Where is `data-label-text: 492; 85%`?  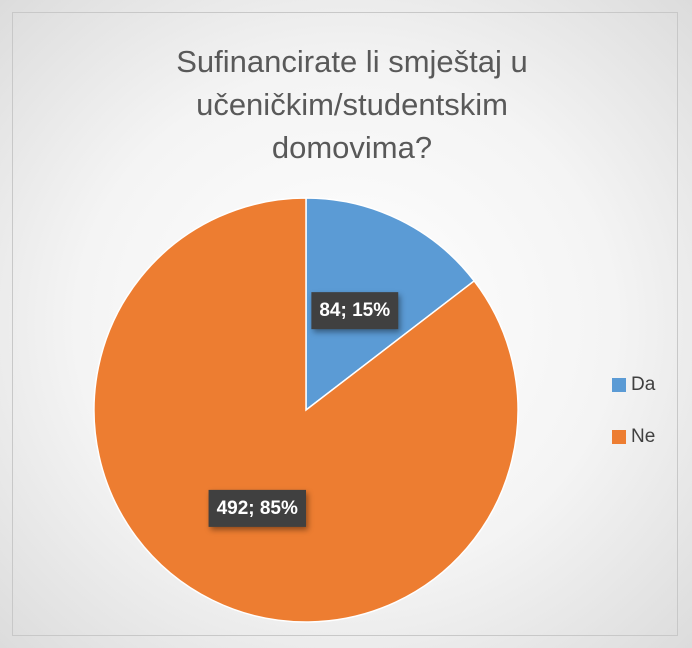
data-label-text: 492; 85% is located at coordinates (257, 508).